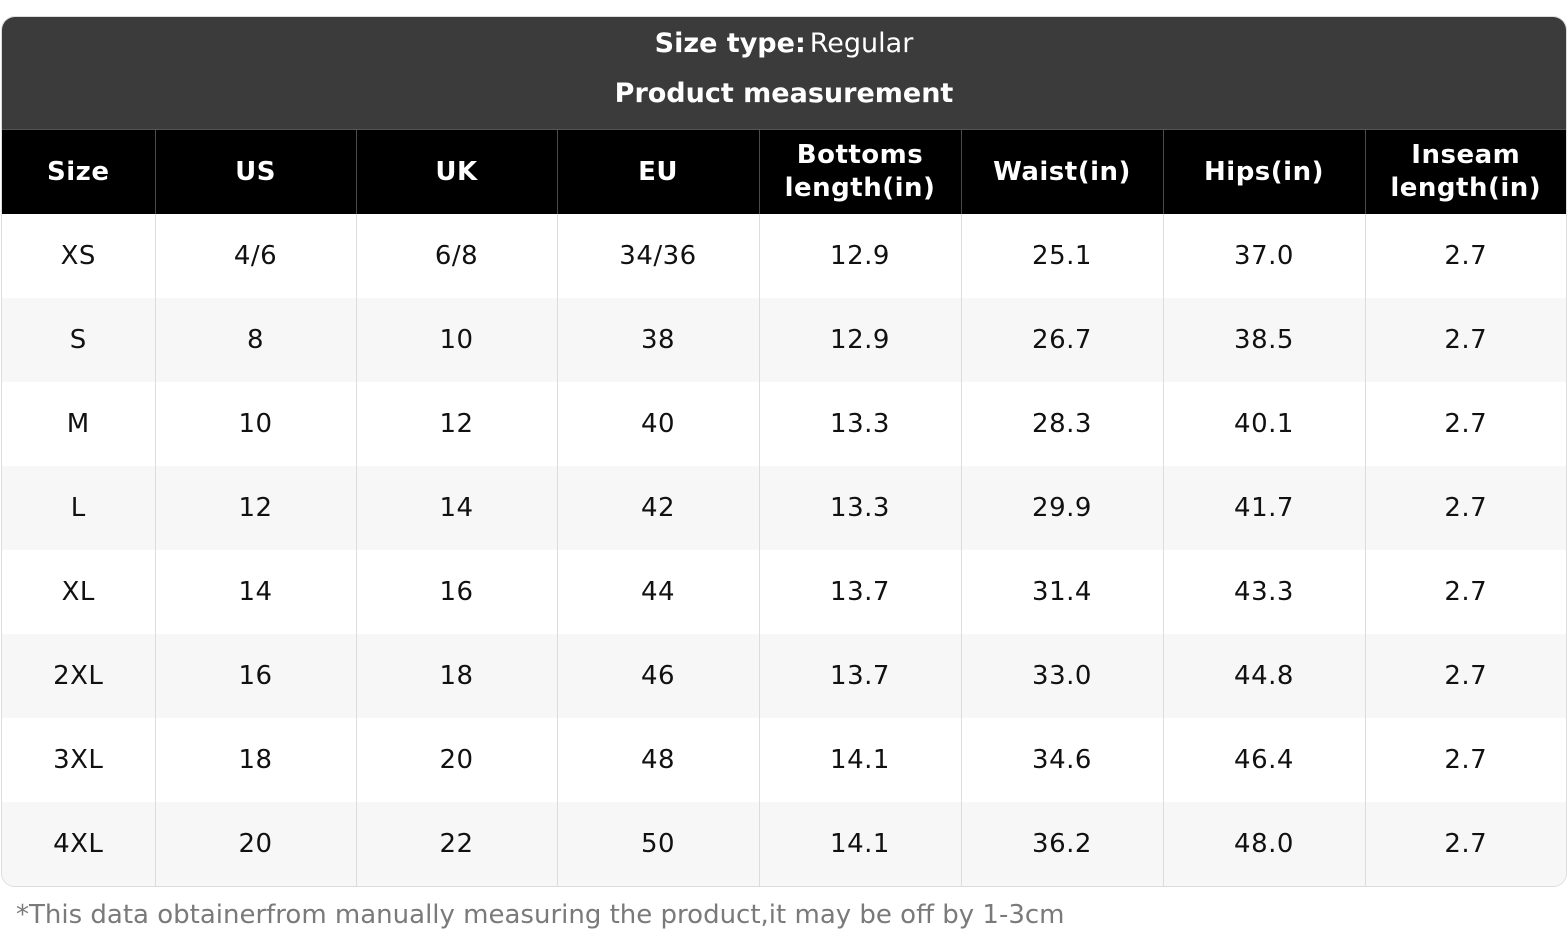  Describe the element at coordinates (456, 172) in the screenshot. I see `column-header: UK` at that location.